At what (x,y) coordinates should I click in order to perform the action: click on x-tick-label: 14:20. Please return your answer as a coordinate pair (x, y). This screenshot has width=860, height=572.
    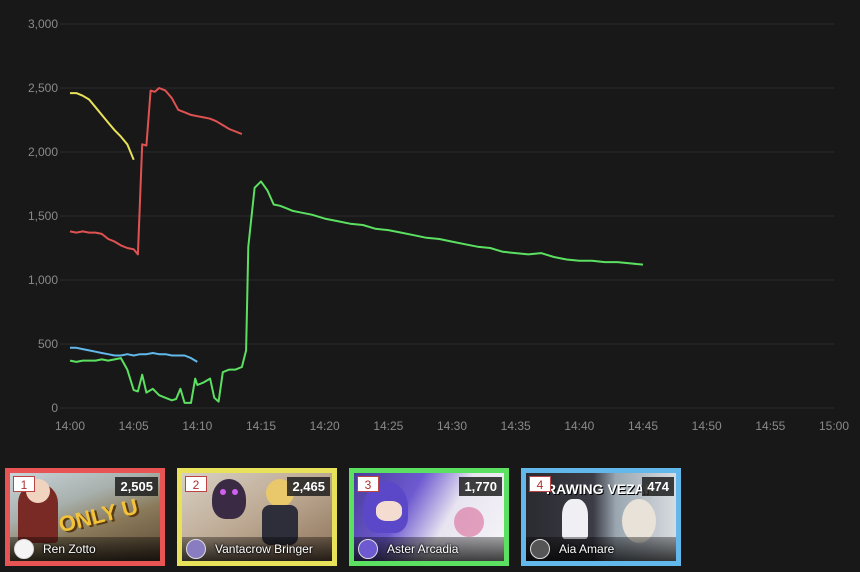
    Looking at the image, I should click on (325, 426).